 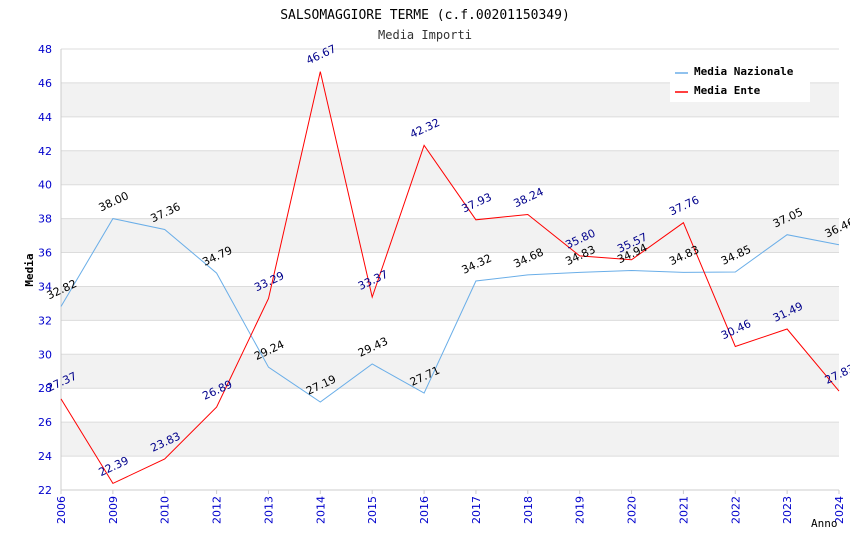 What do you see at coordinates (580, 510) in the screenshot?
I see `x-tick-label: 2019` at bounding box center [580, 510].